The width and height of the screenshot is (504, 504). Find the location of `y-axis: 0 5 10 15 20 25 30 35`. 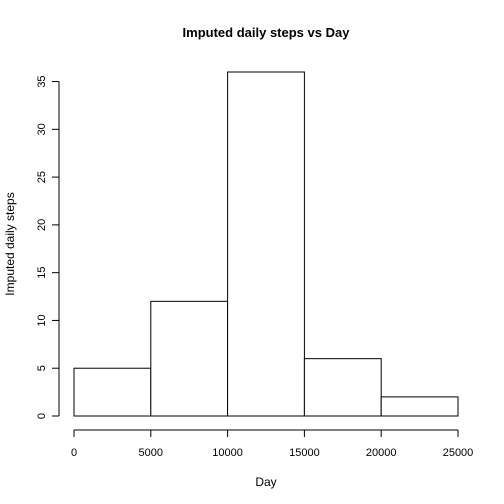

y-axis: 0 5 10 15 20 25 30 35 is located at coordinates (48, 247).